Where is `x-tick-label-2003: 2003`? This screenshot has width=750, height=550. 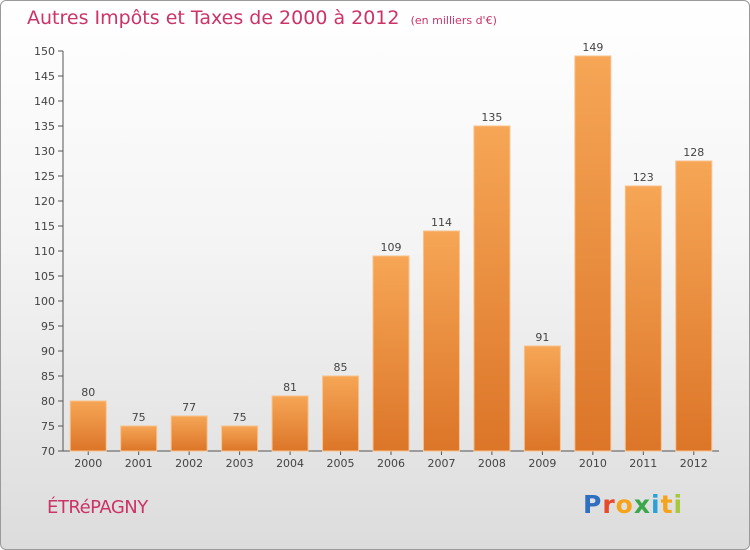 x-tick-label-2003: 2003 is located at coordinates (240, 463).